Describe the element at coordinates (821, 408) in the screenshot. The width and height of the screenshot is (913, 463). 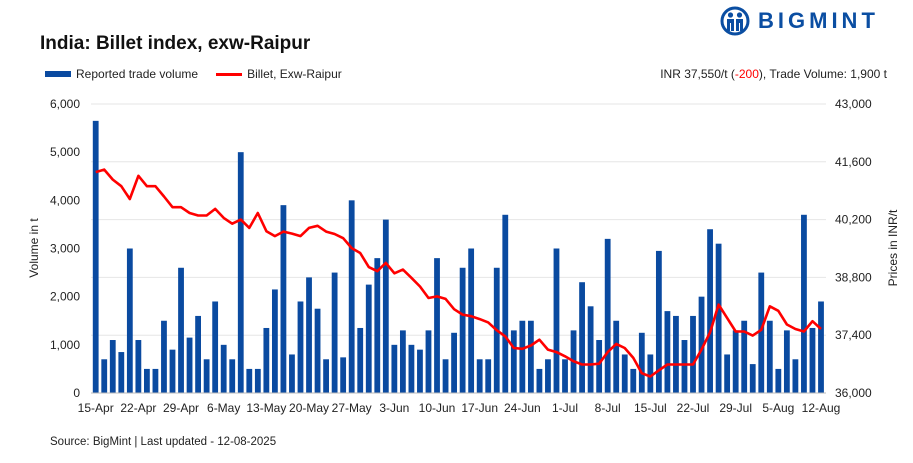
I see `x-tick-label: 12-Aug` at that location.